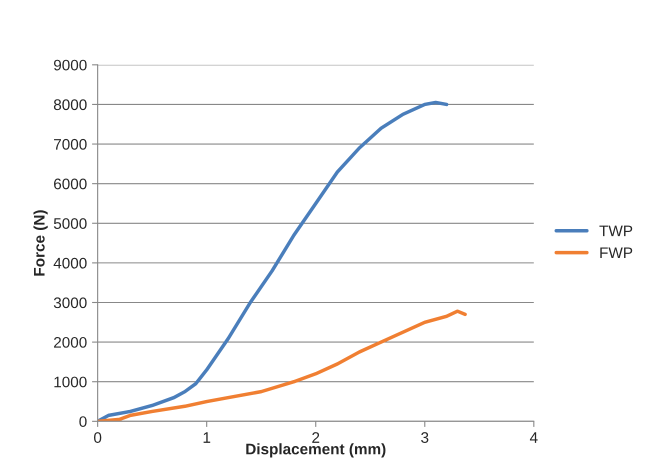  What do you see at coordinates (282, 365) in the screenshot?
I see `line-series` at bounding box center [282, 365].